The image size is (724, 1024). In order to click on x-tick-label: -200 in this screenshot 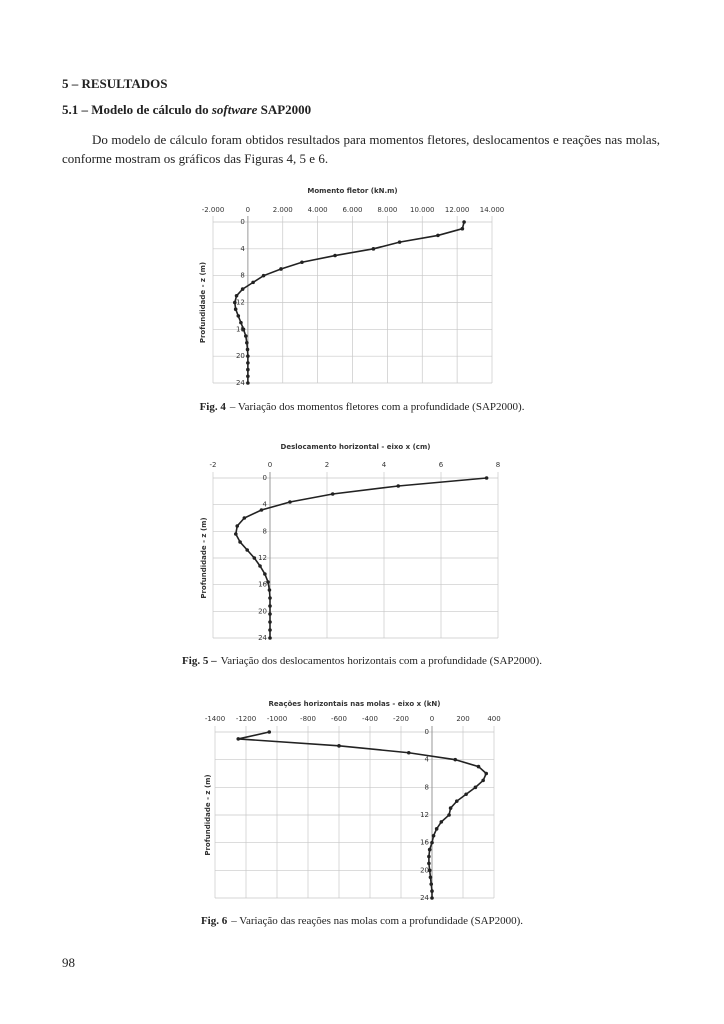, I will do `click(401, 719)`.